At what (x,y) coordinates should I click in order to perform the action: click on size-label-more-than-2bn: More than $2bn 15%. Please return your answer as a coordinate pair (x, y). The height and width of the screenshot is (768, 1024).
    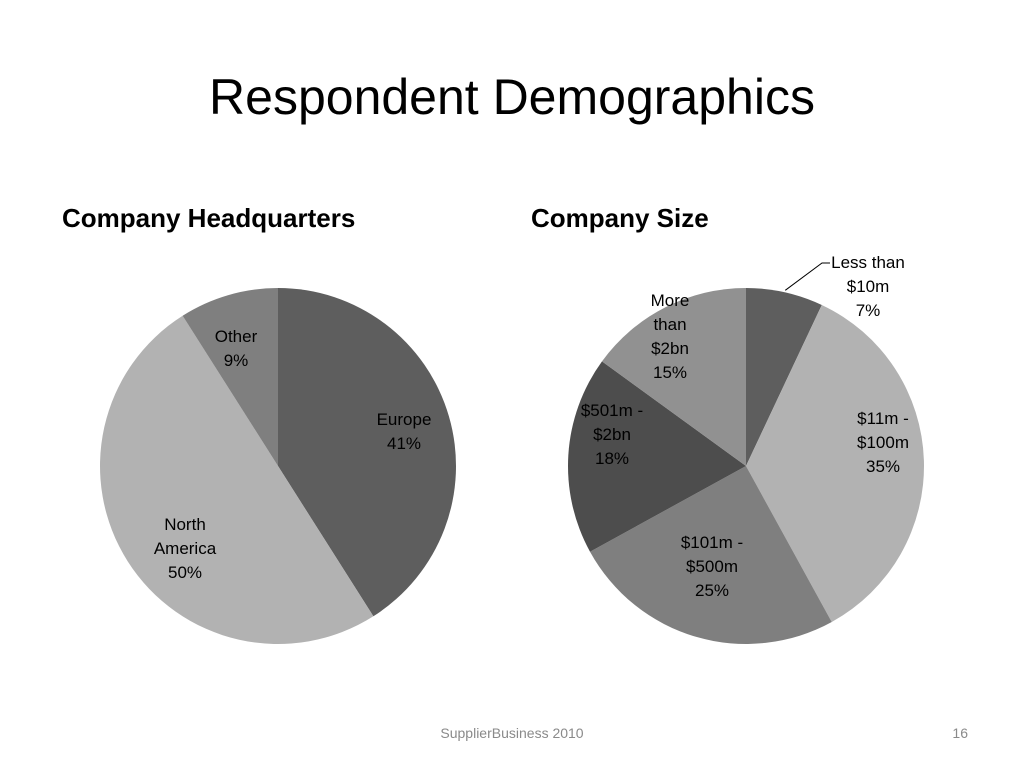
    Looking at the image, I should click on (670, 336).